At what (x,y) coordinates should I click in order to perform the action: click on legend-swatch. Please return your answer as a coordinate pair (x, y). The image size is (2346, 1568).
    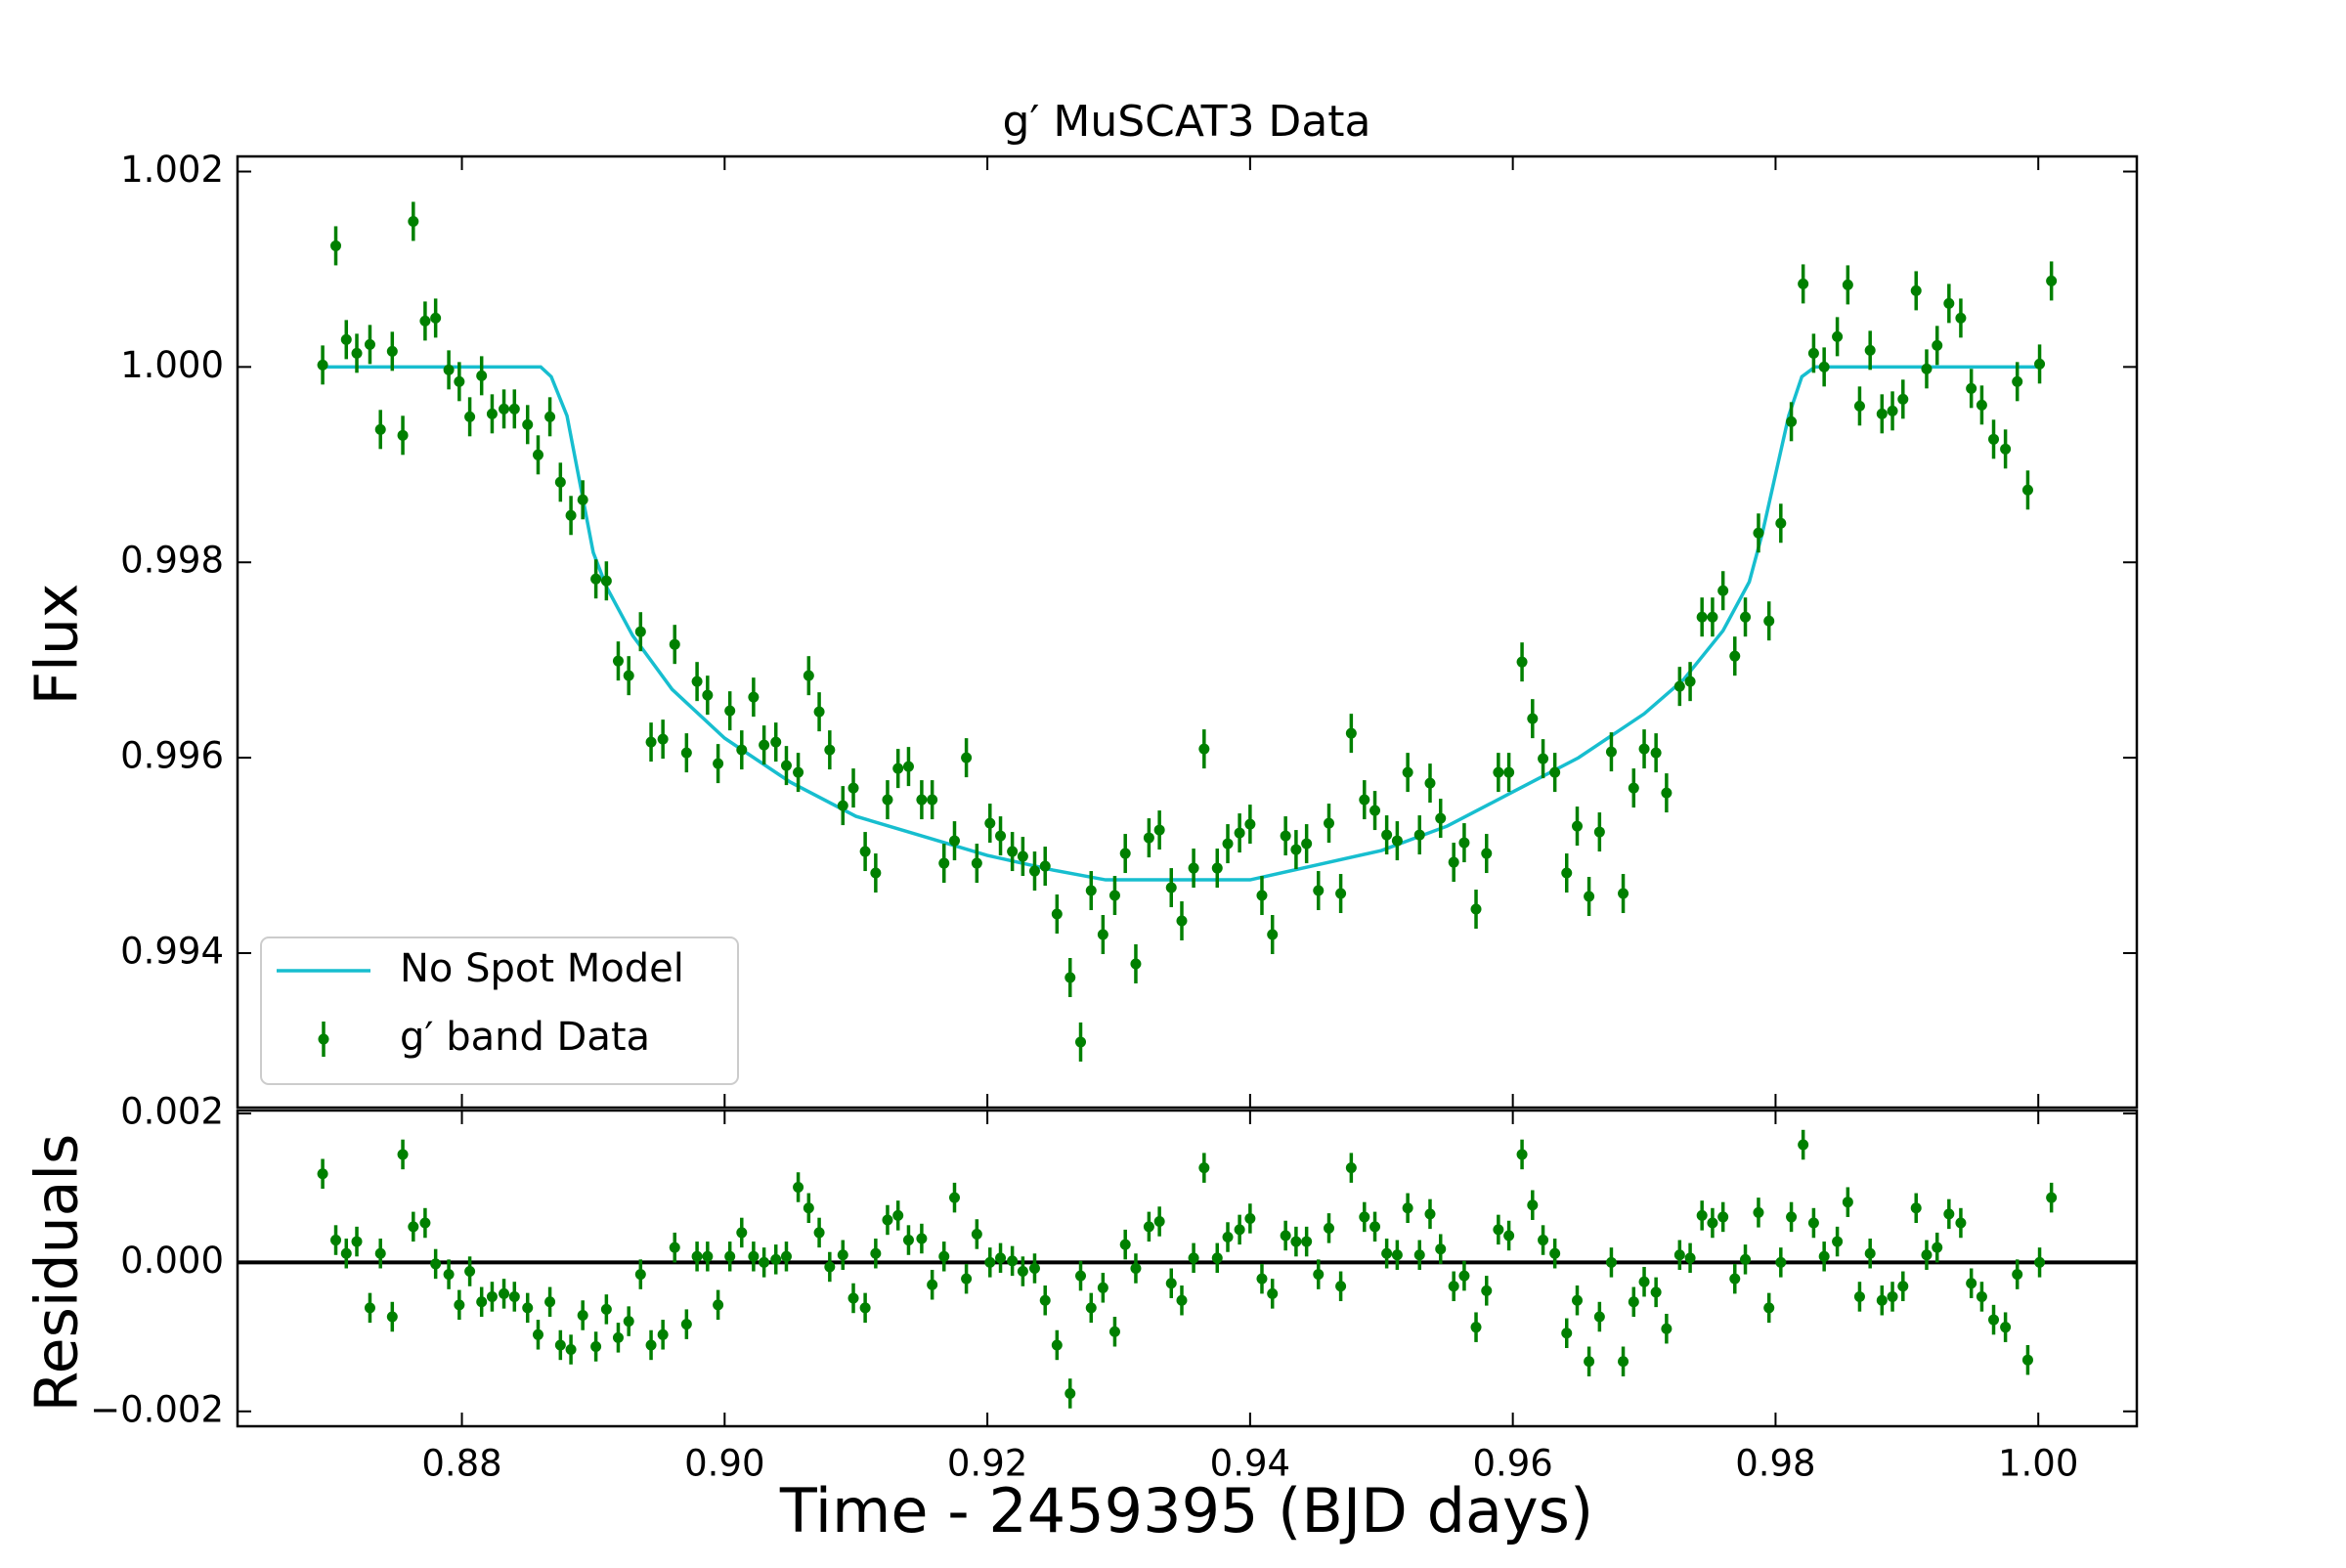
    Looking at the image, I should click on (324, 1039).